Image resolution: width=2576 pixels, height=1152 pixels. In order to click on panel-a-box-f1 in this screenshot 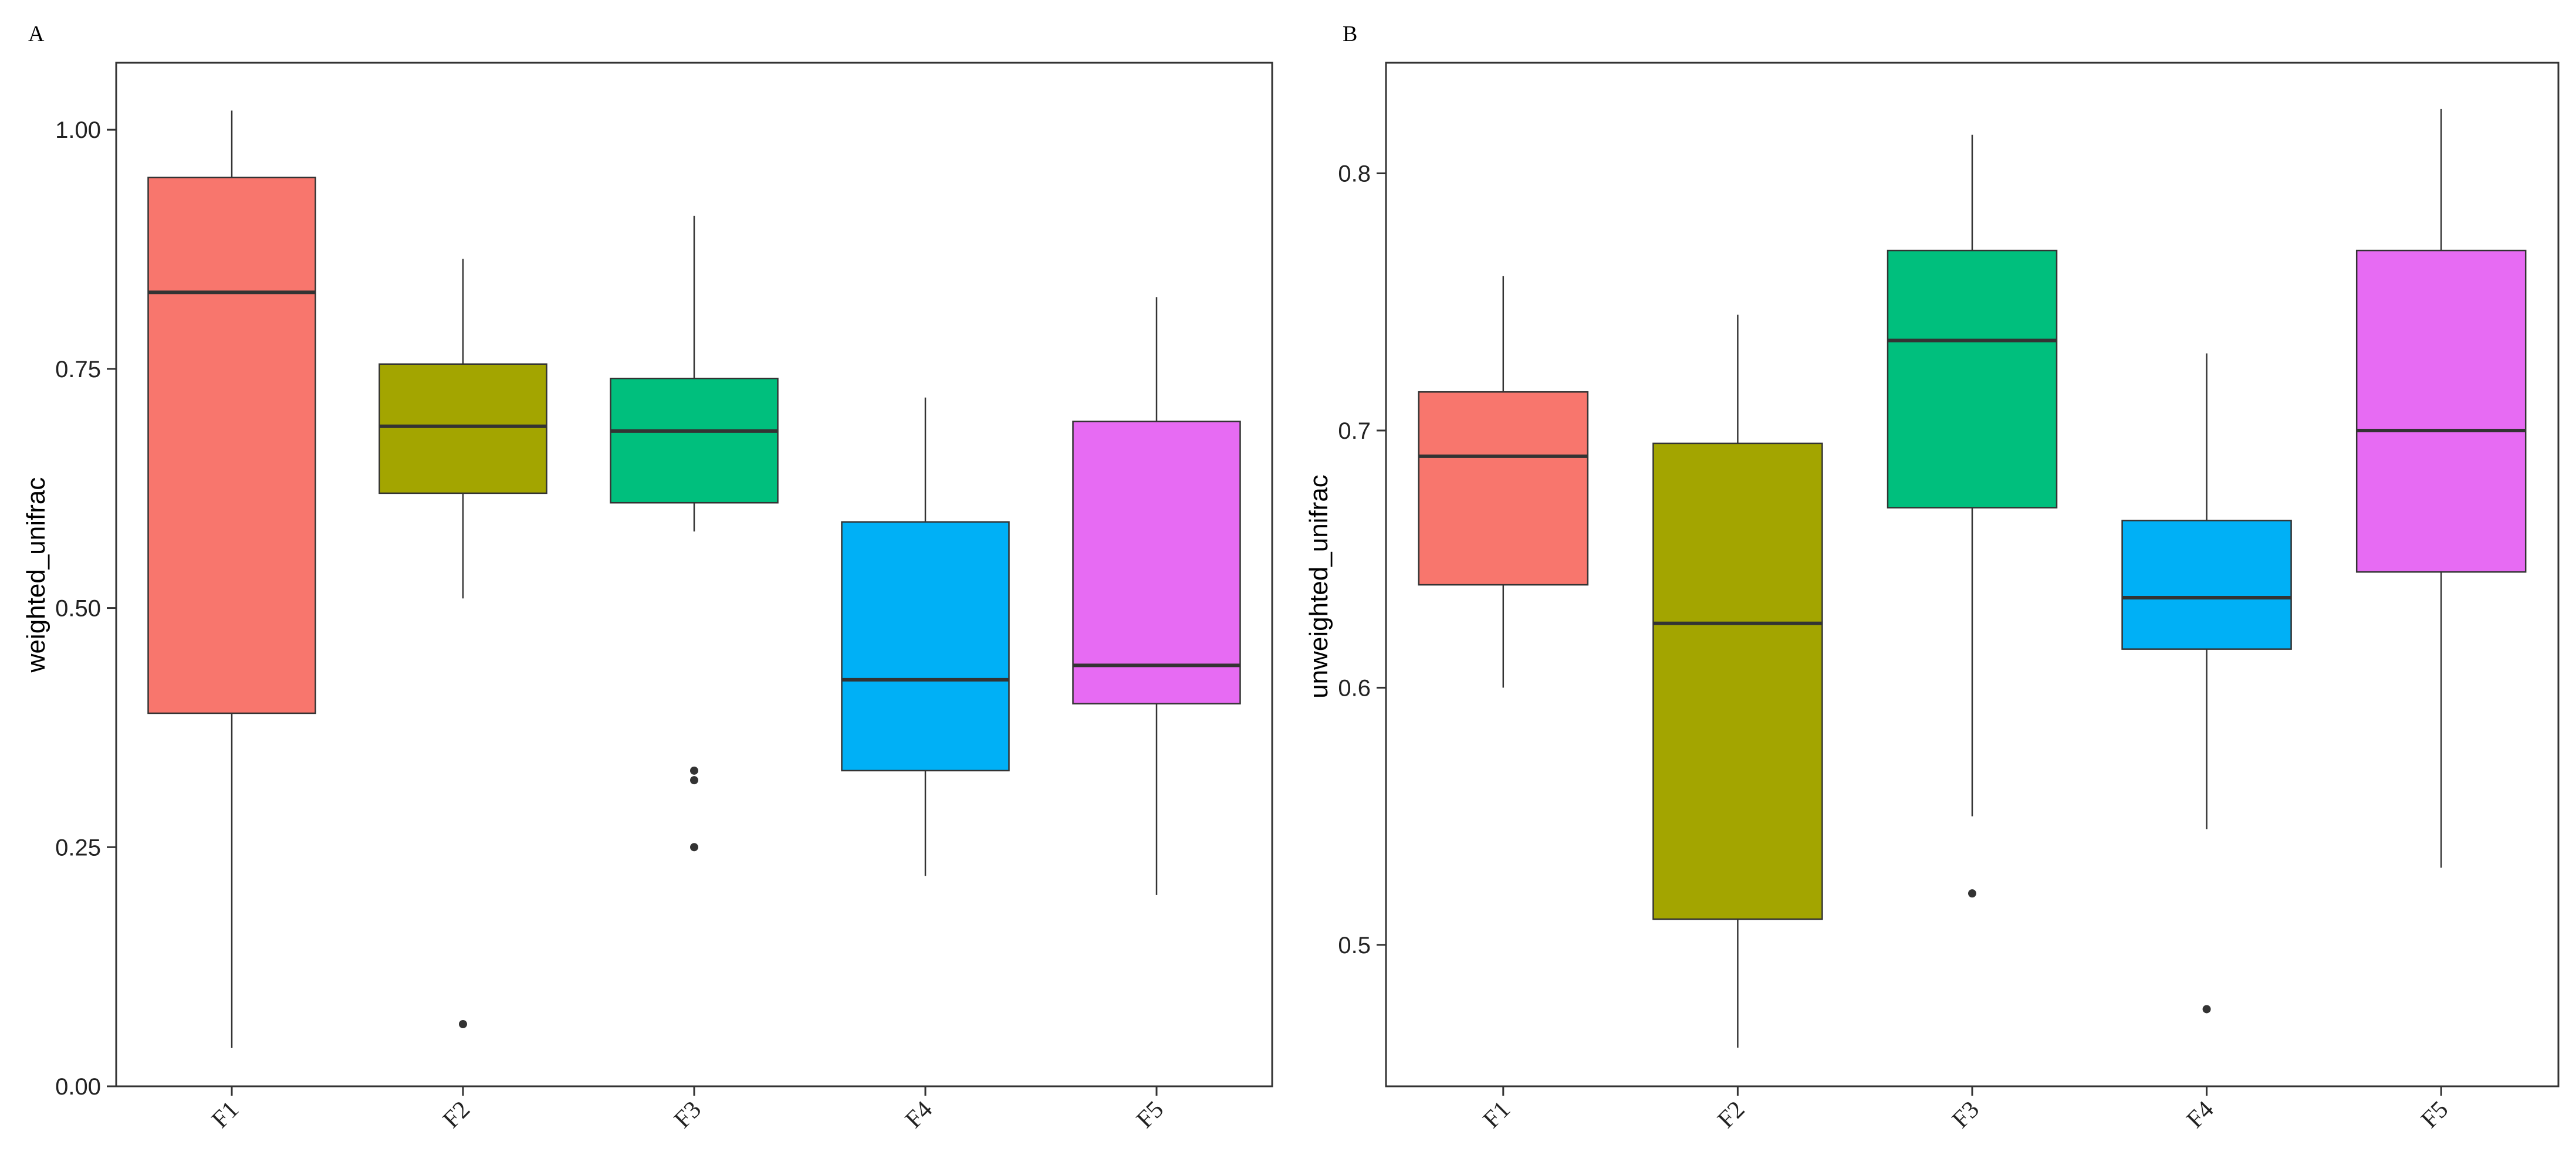, I will do `click(231, 445)`.